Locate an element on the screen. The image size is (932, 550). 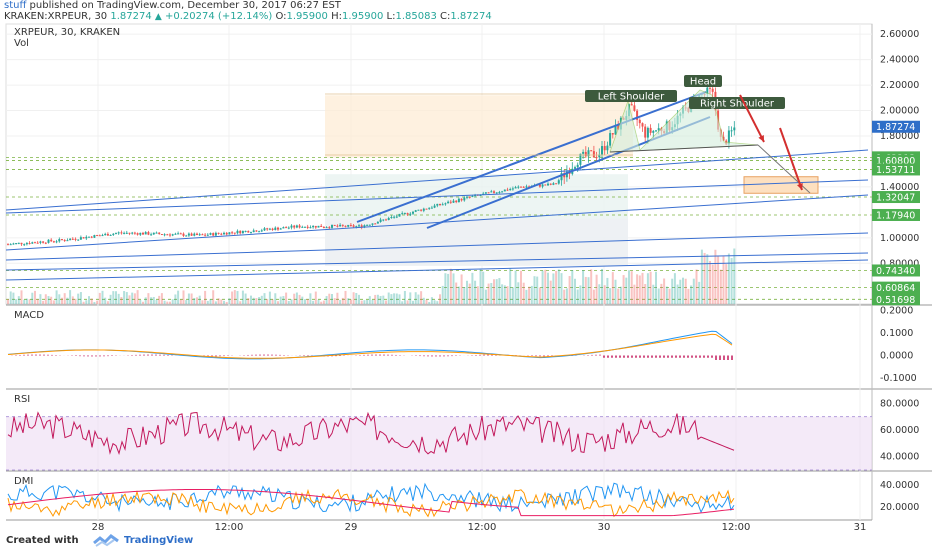
rsi-line is located at coordinates (371, 433).